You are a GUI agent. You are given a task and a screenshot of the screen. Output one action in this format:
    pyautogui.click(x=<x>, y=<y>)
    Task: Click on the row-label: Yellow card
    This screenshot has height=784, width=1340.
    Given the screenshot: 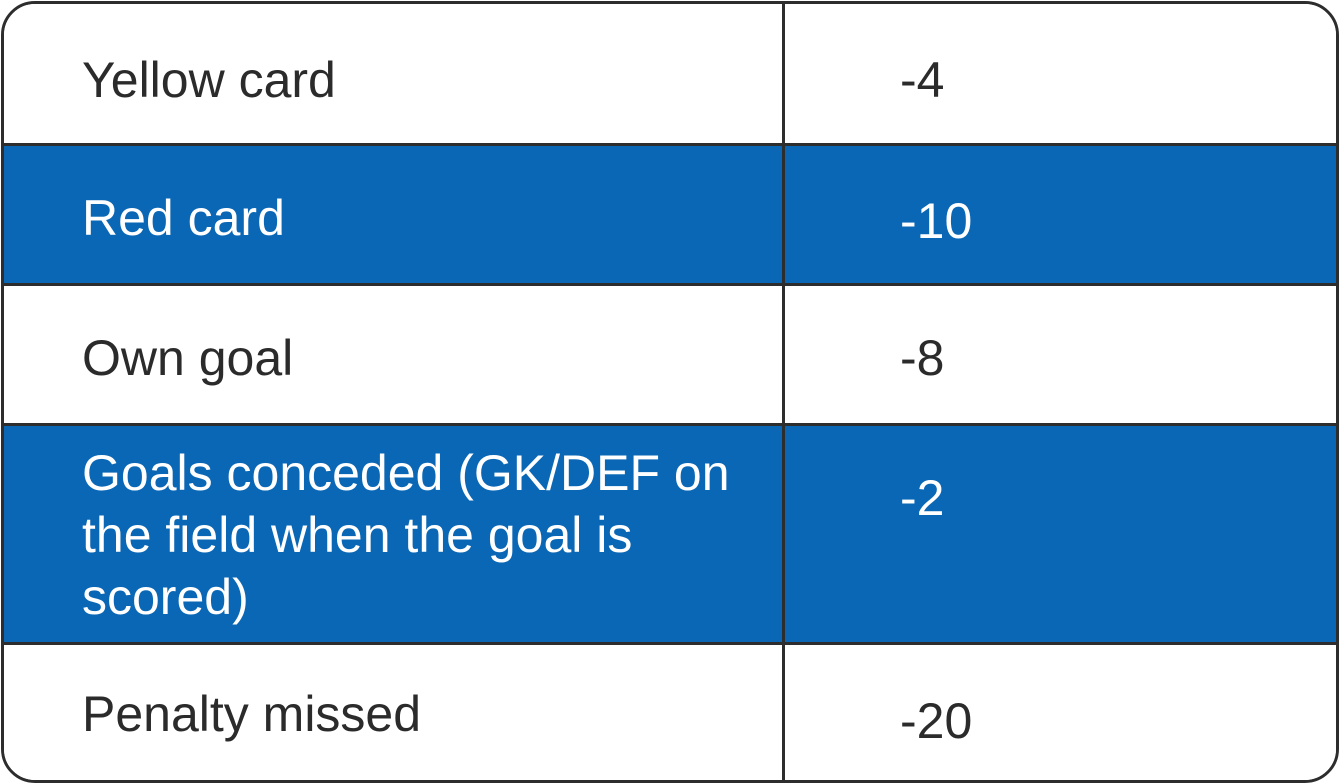 What is the action you would take?
    pyautogui.click(x=209, y=80)
    